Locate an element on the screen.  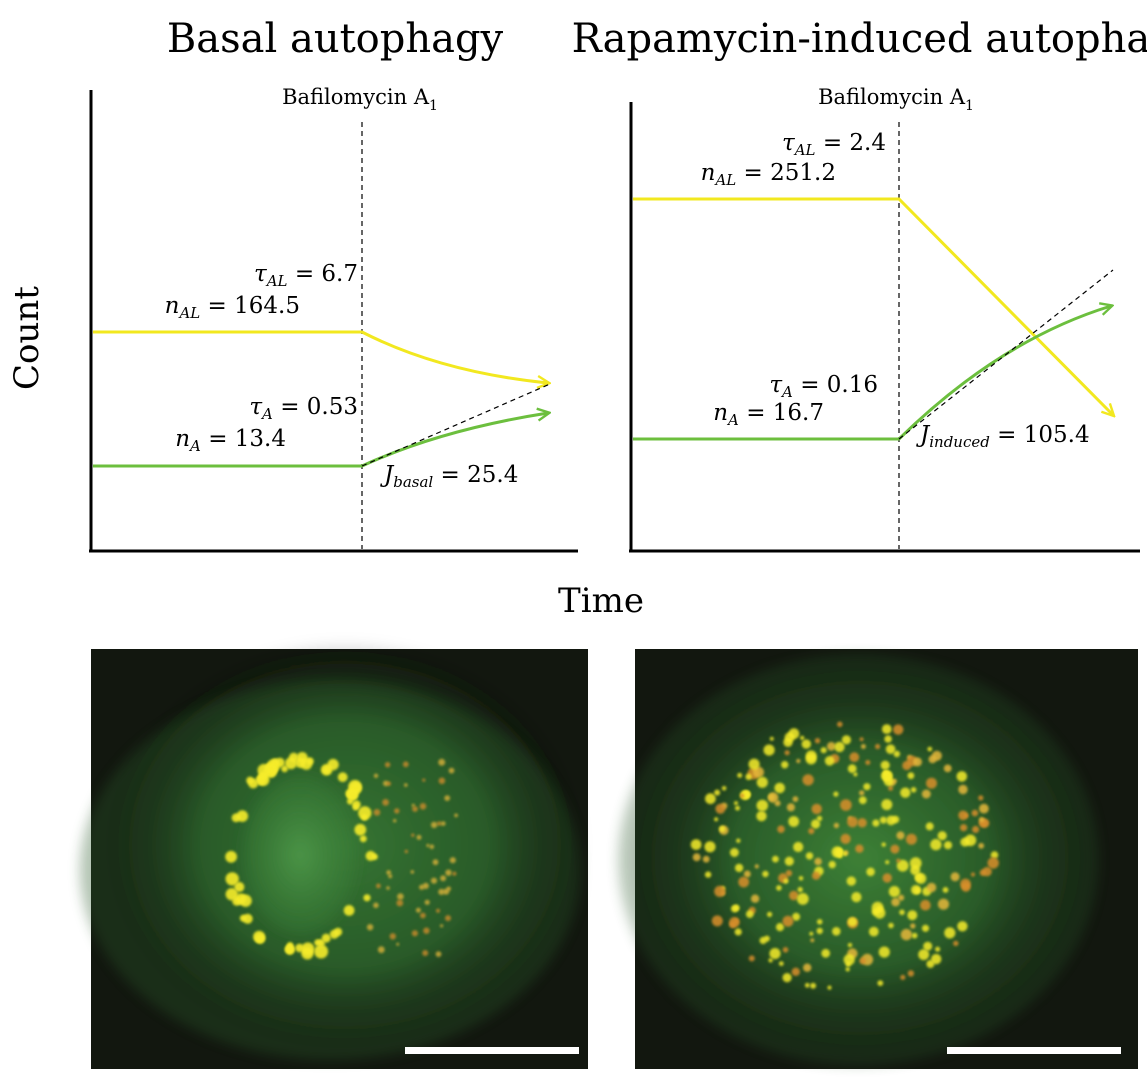
induced-marker-label-sub: 1 is located at coordinates (969, 106).